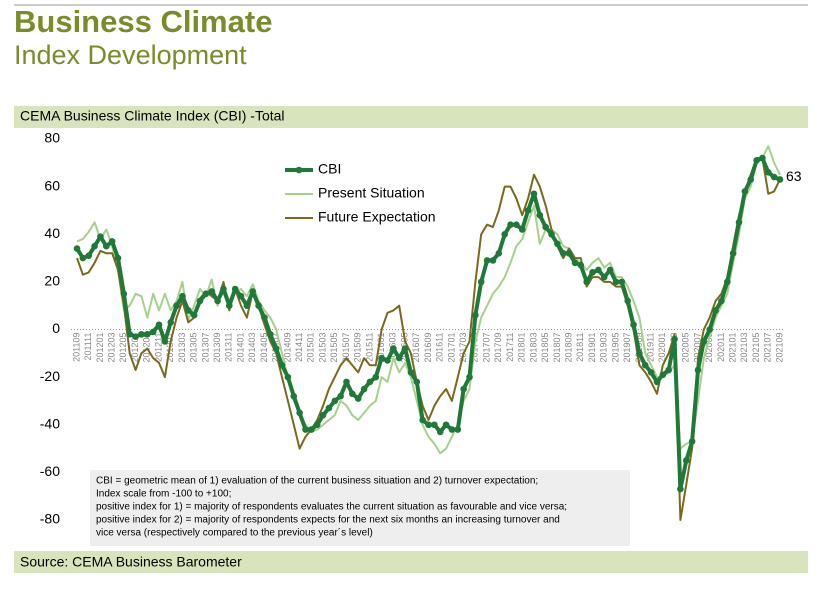  I want to click on y-tick-label: -60, so click(50, 471).